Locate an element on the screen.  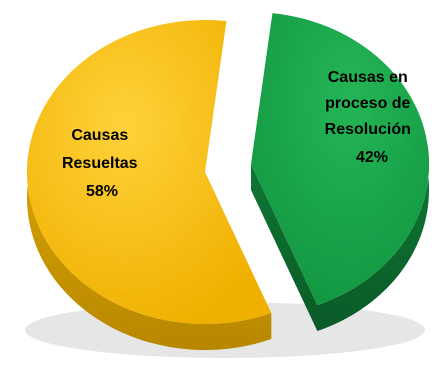
slice-label-proceso-line-2: proceso de is located at coordinates (367, 103).